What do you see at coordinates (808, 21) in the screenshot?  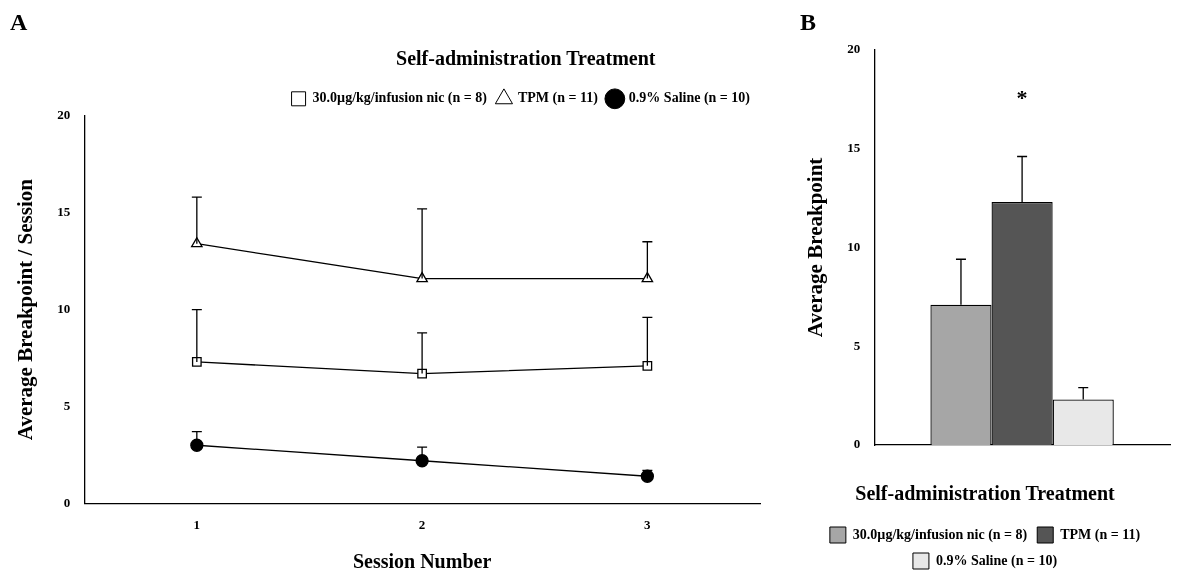 I see `chart-title: B` at bounding box center [808, 21].